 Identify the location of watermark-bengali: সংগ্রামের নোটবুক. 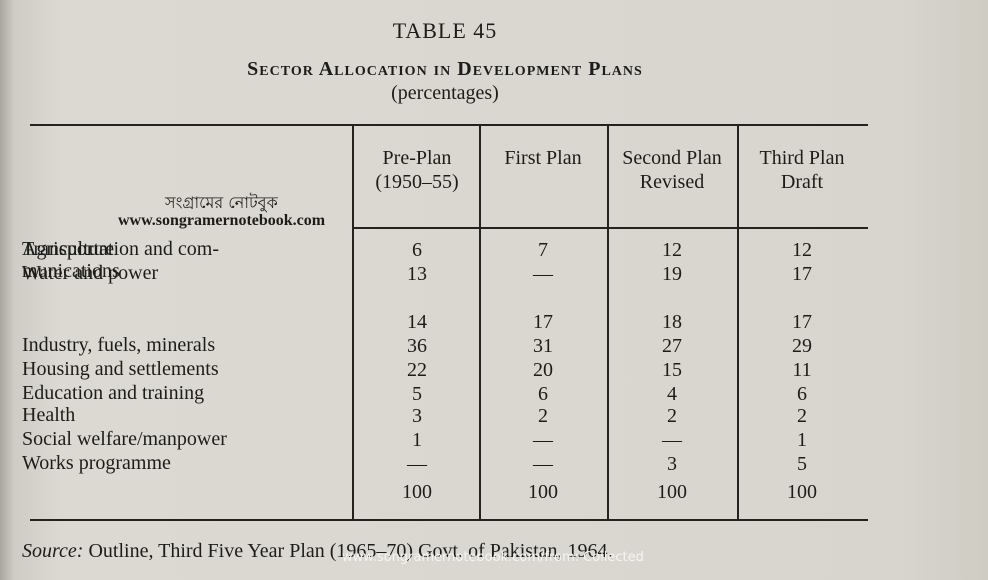
(221, 202).